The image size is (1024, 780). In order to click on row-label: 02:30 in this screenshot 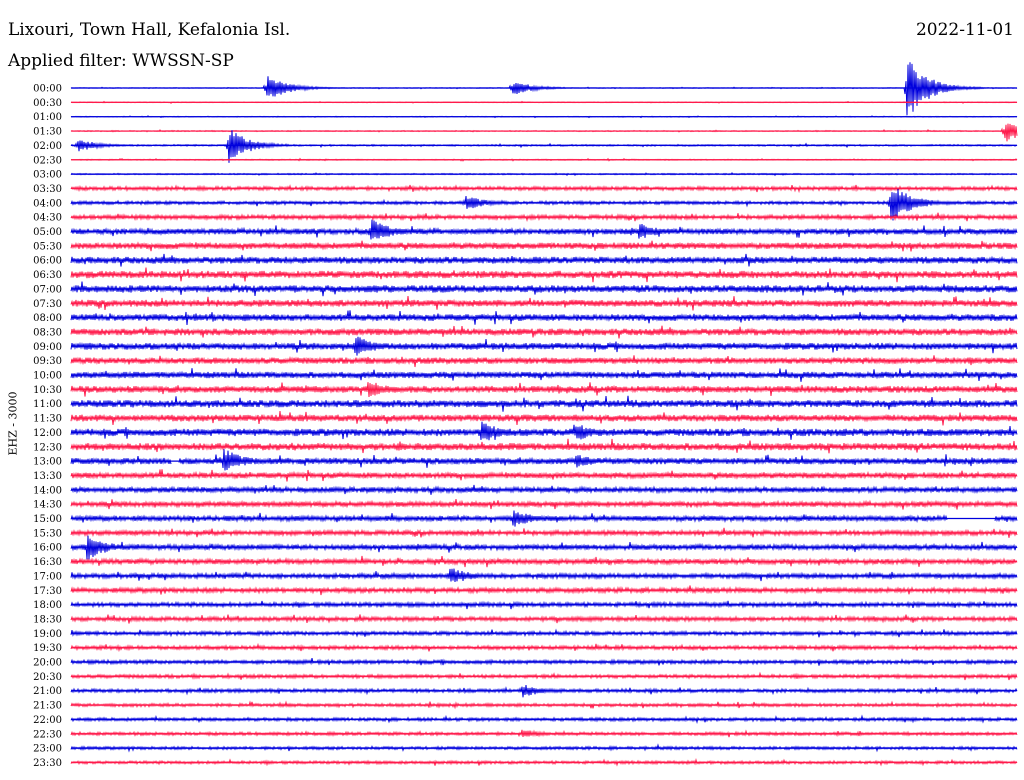, I will do `click(47, 160)`.